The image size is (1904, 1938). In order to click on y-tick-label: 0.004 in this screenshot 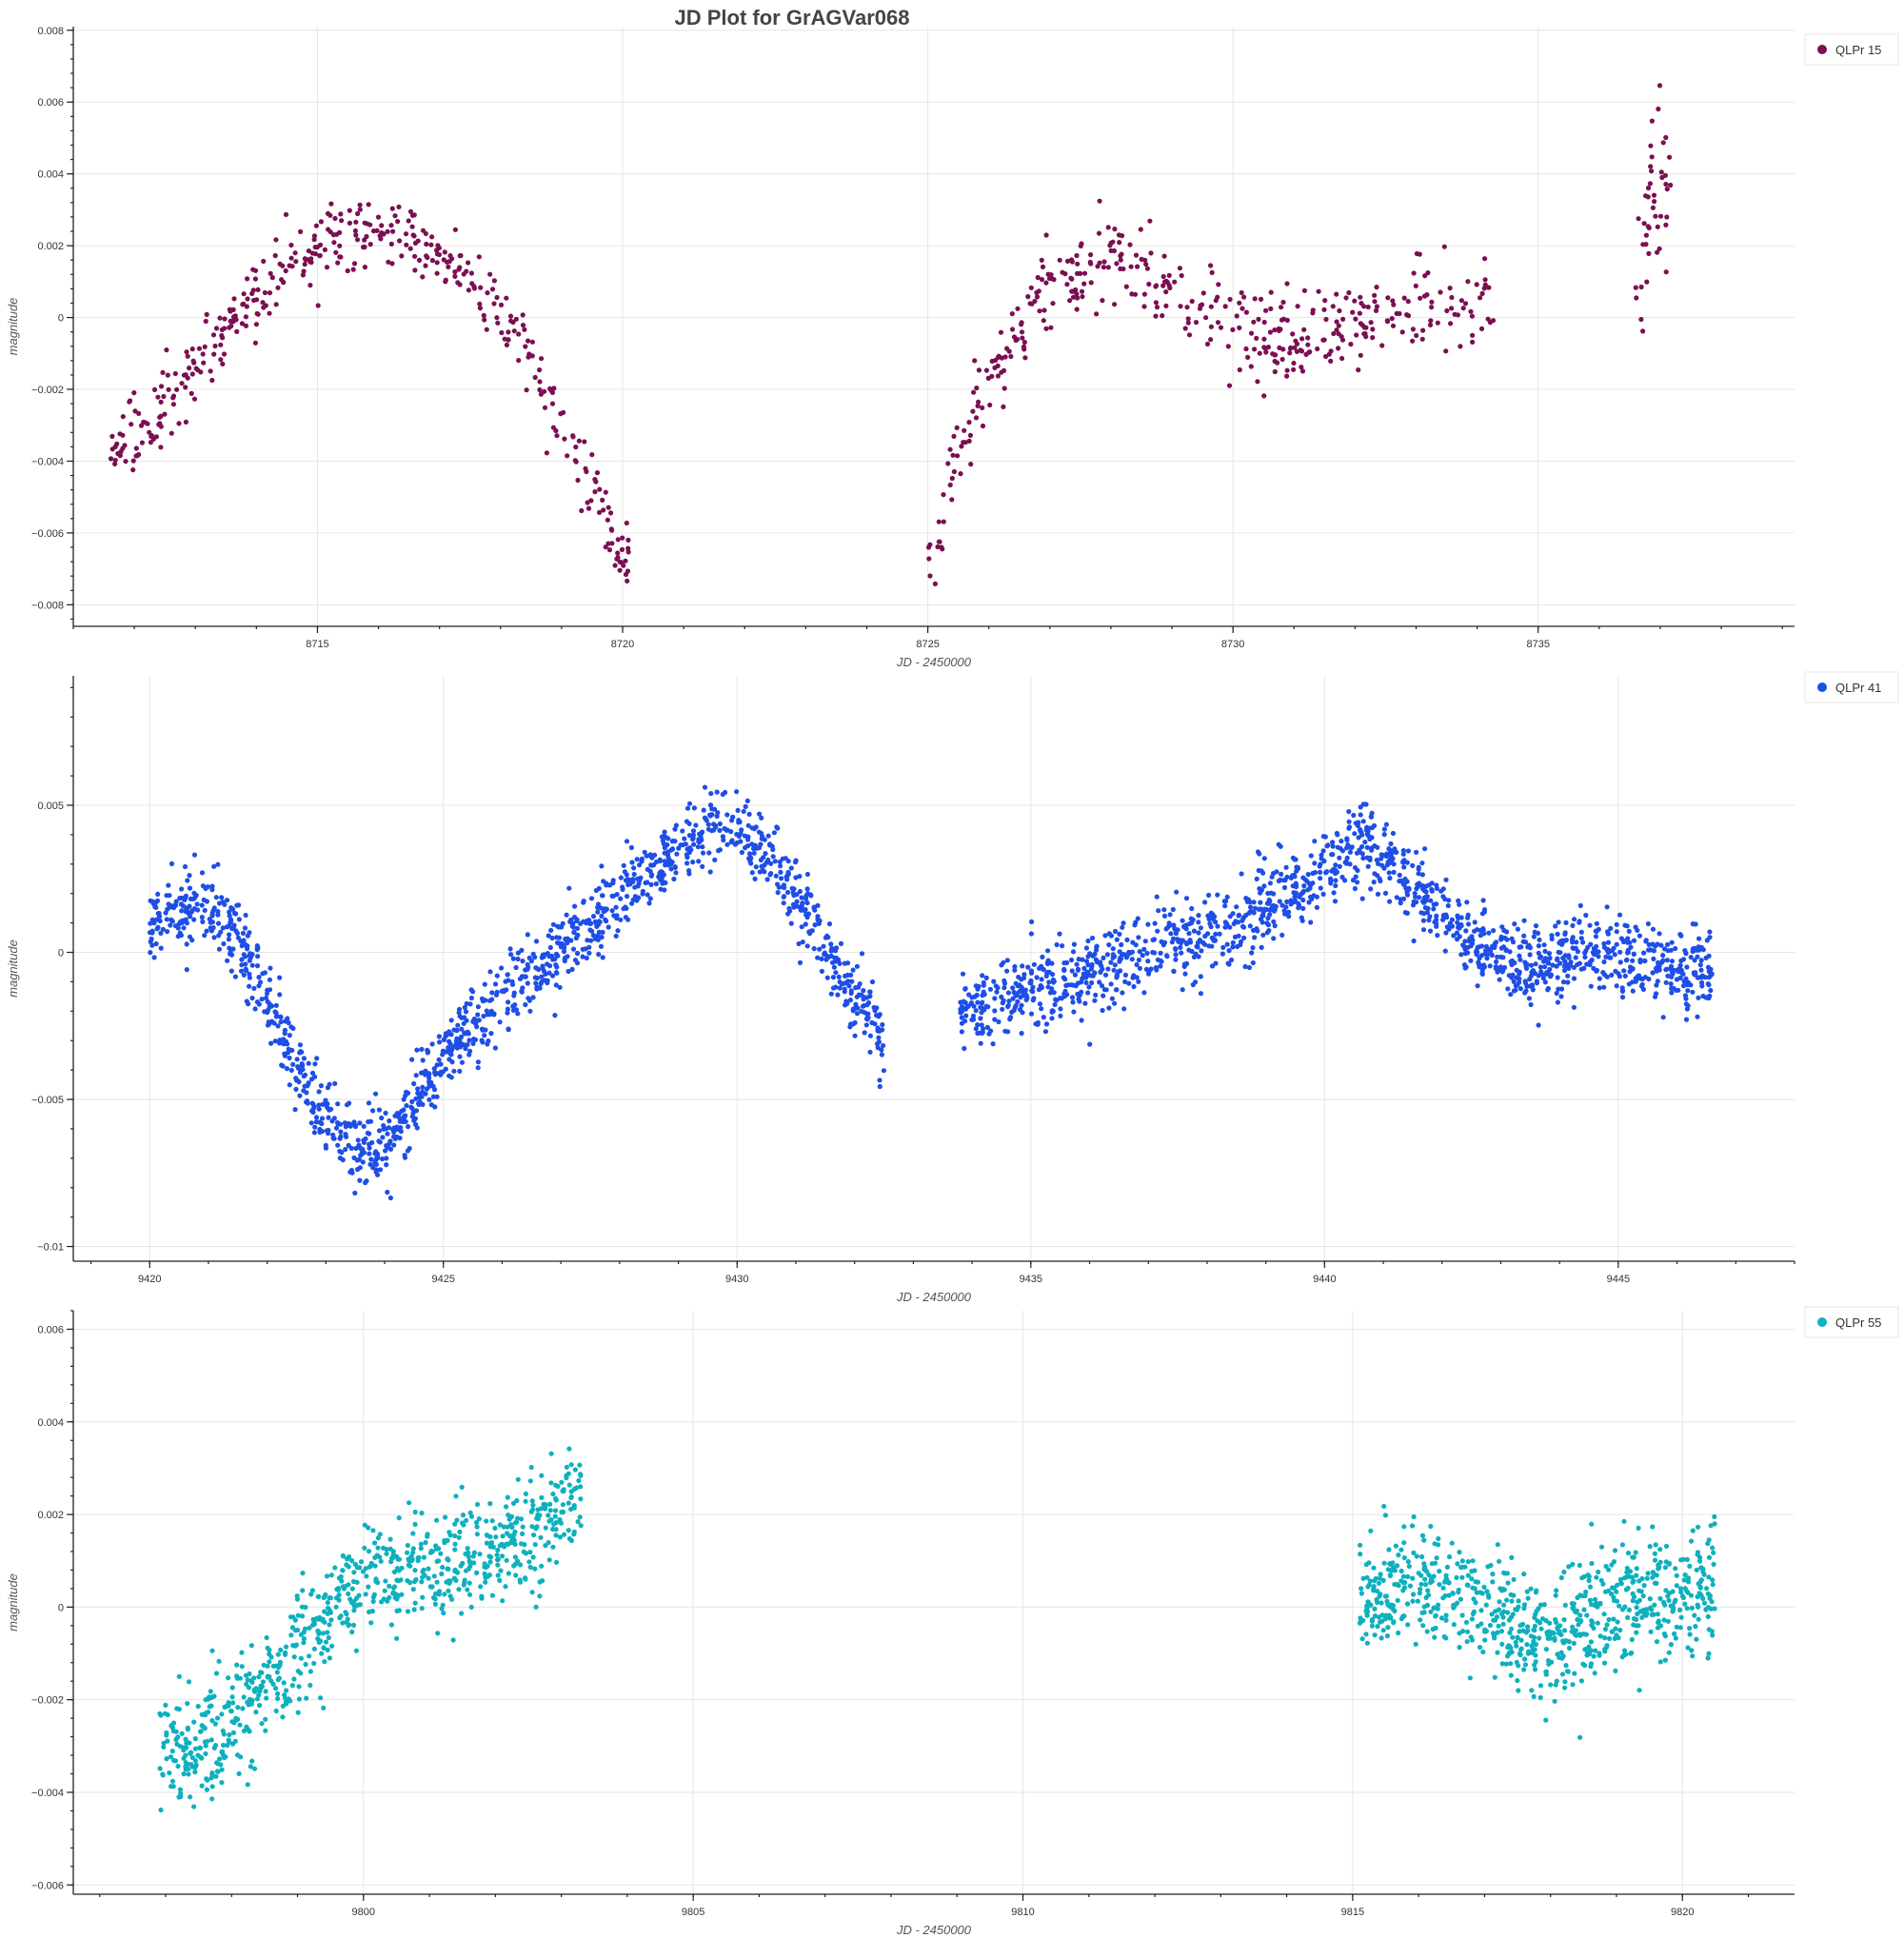, I will do `click(50, 1423)`.